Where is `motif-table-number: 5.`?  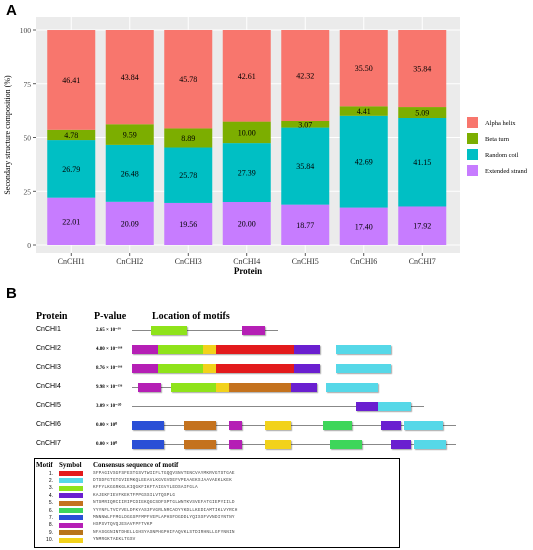
motif-table-number: 5. is located at coordinates (50, 503).